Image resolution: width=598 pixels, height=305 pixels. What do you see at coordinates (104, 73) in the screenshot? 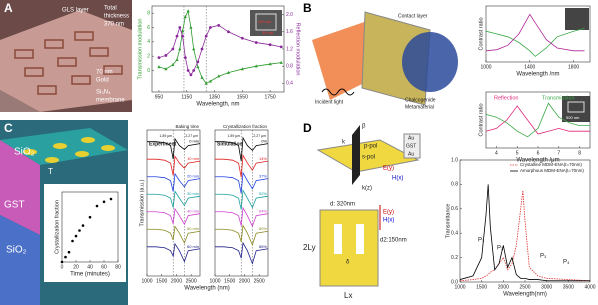
I see `label: 70 nm` at bounding box center [104, 73].